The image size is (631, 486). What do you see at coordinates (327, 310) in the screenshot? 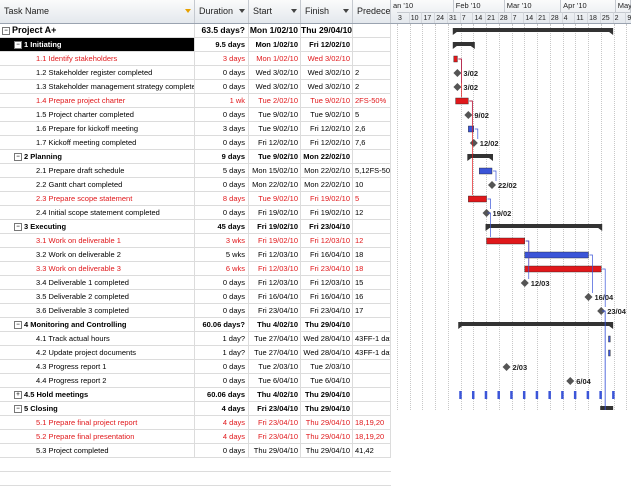
I see `finish-cell: Fri 23/04/10` at bounding box center [327, 310].